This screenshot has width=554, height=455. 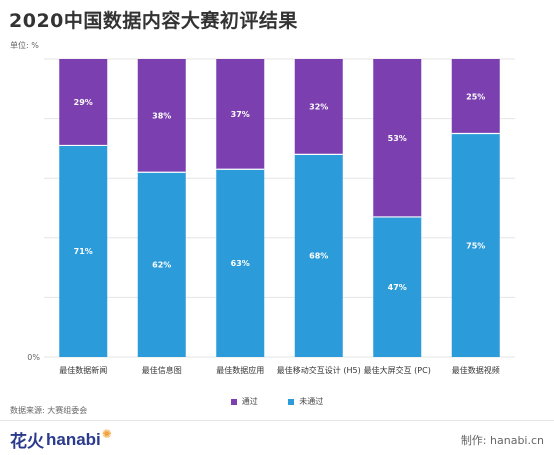 I want to click on x-tick-label: 最佳数据新闻, so click(x=83, y=370).